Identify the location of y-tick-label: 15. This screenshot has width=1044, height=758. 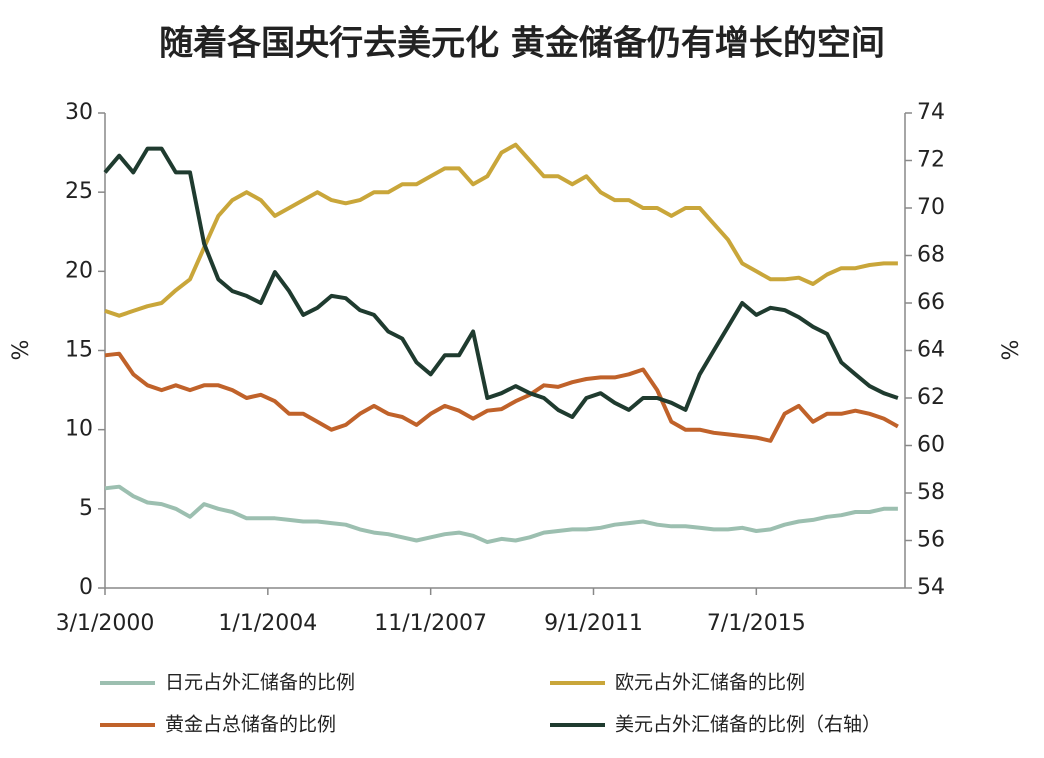
(79, 350).